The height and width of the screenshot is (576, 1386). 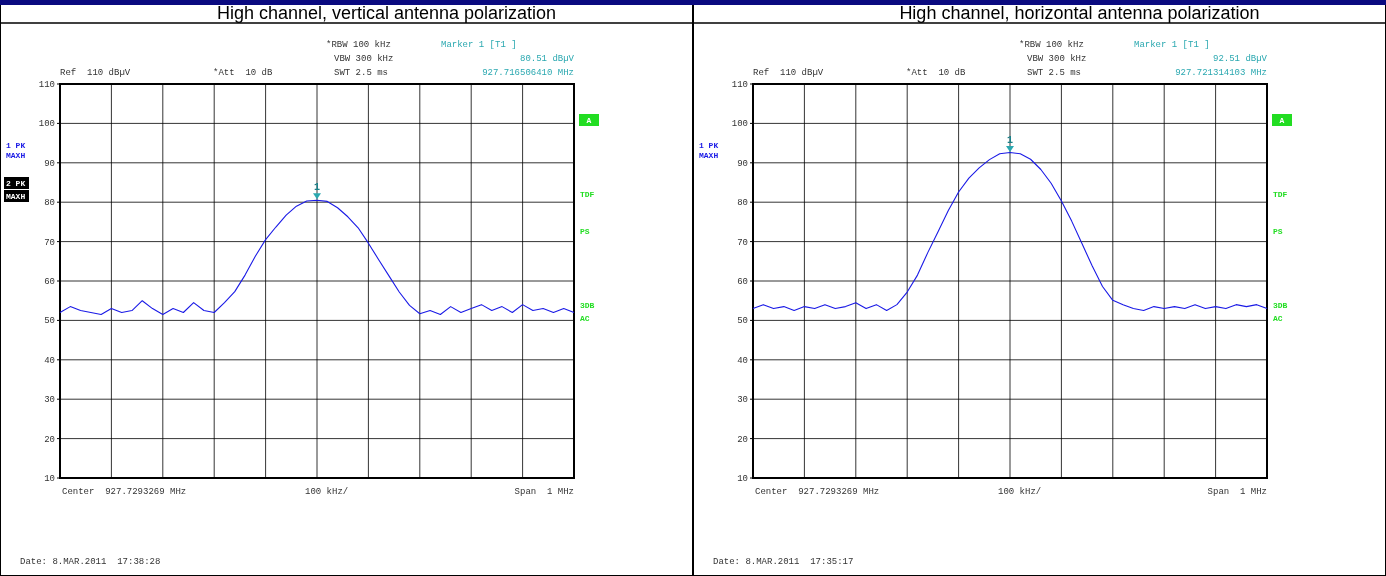 I want to click on chart-title: High channel, vertical antenna polarization, so click(x=386, y=13).